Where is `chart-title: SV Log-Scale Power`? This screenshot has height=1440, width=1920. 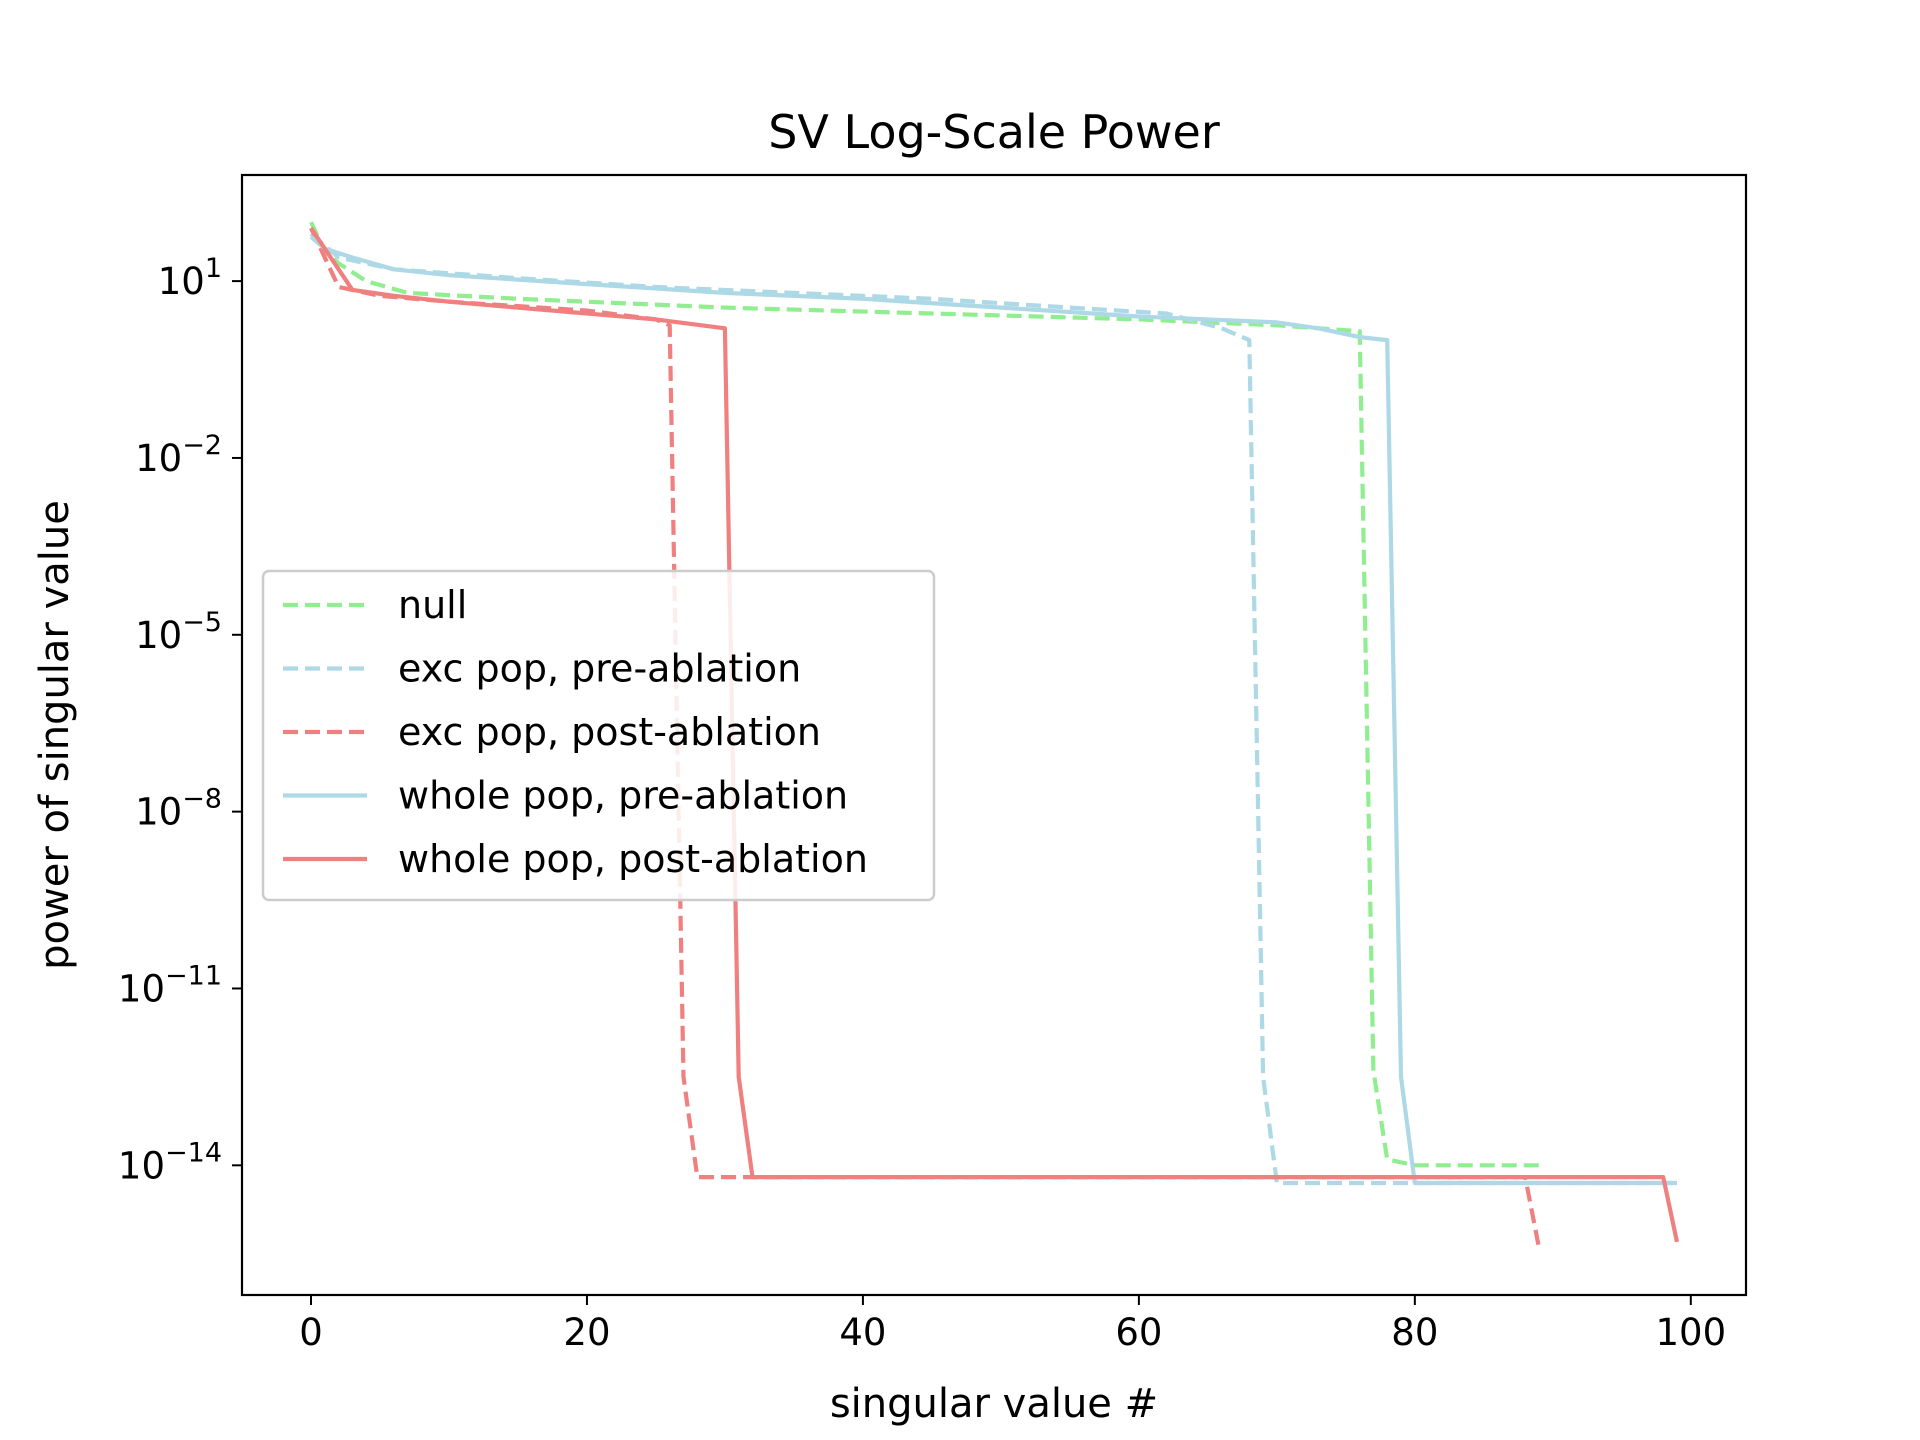 chart-title: SV Log-Scale Power is located at coordinates (994, 132).